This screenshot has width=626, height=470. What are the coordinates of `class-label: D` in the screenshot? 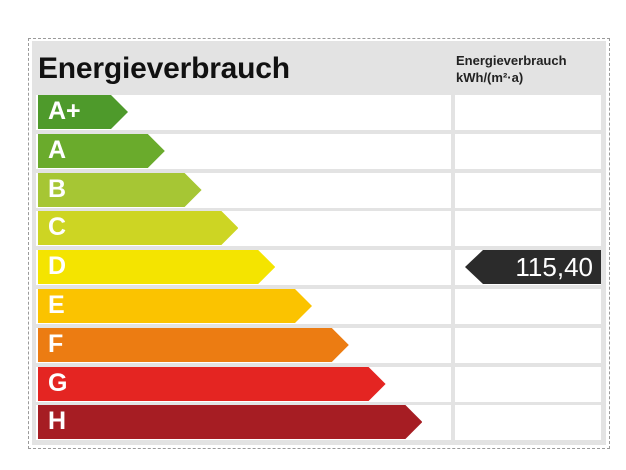 It's located at (57, 266).